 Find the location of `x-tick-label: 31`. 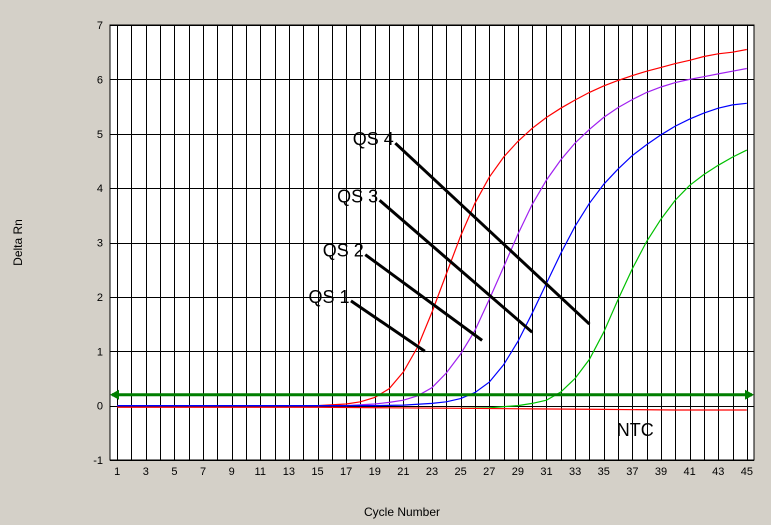

x-tick-label: 31 is located at coordinates (546, 472).